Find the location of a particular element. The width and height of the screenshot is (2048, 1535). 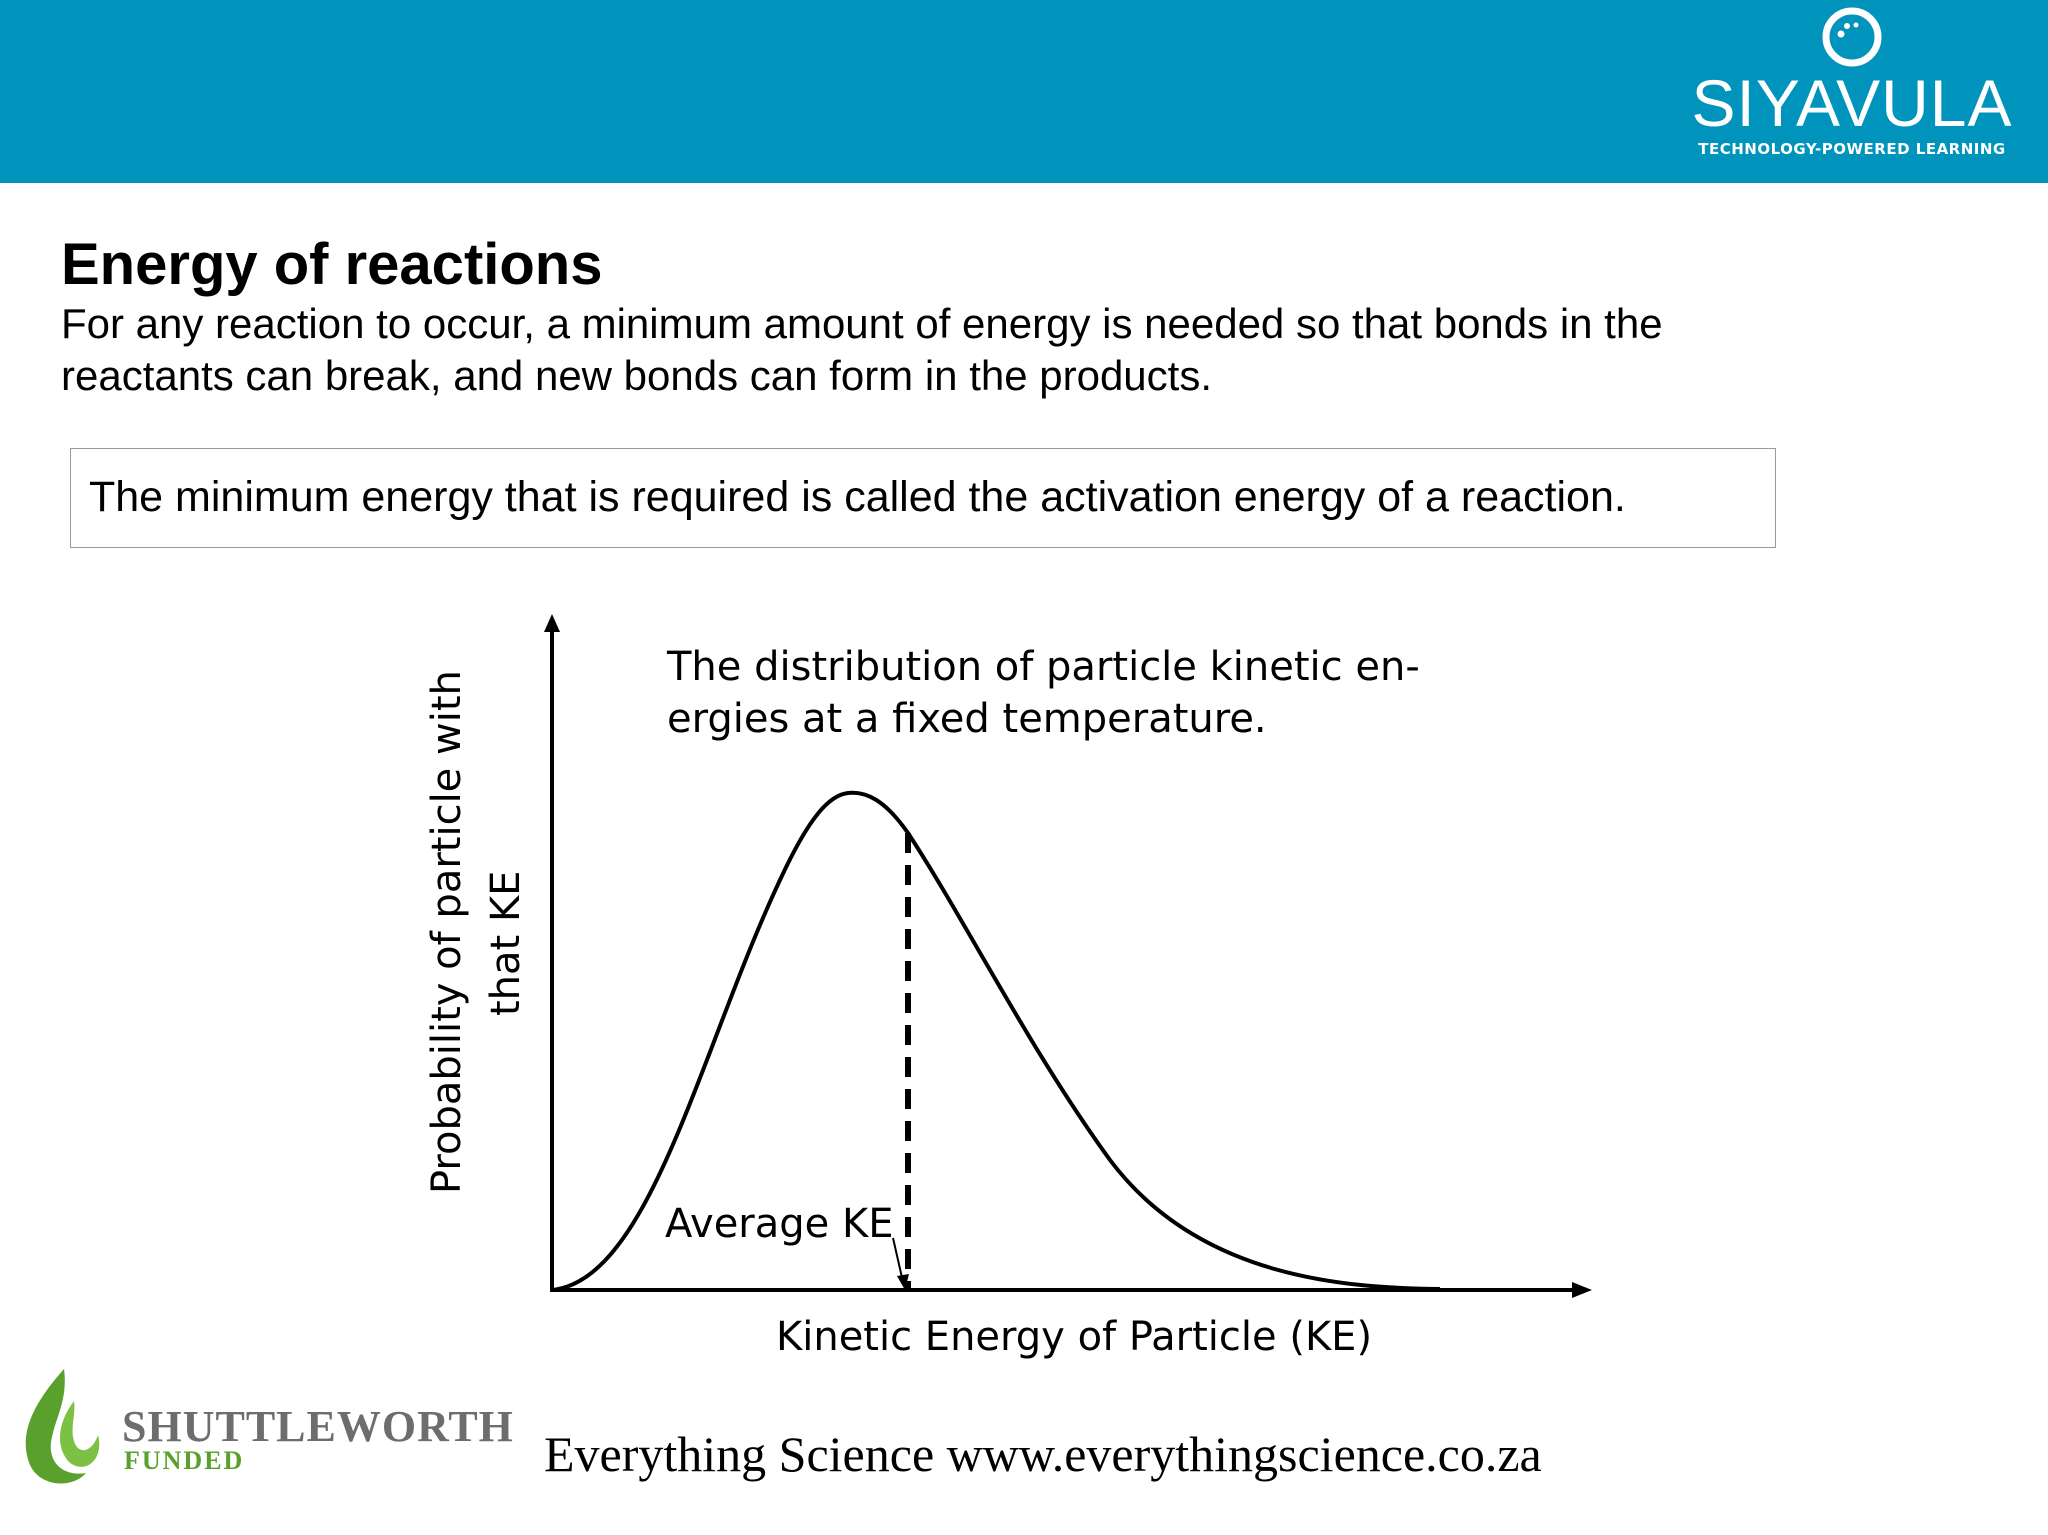

y-axis-label-line2: that KE is located at coordinates (506, 943).